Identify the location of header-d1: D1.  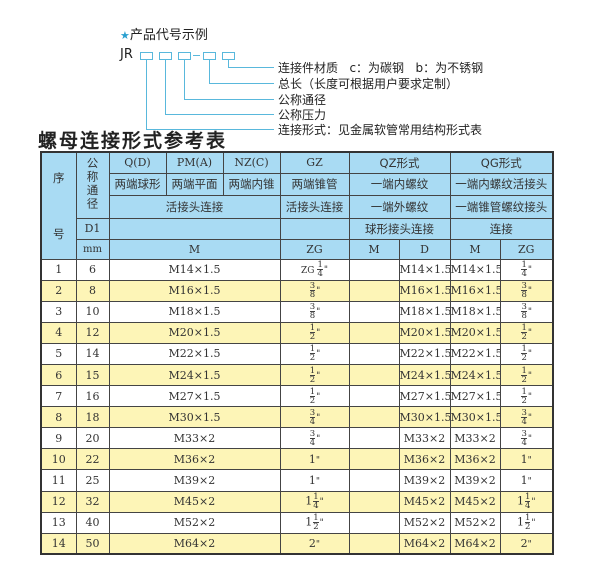
(92, 228).